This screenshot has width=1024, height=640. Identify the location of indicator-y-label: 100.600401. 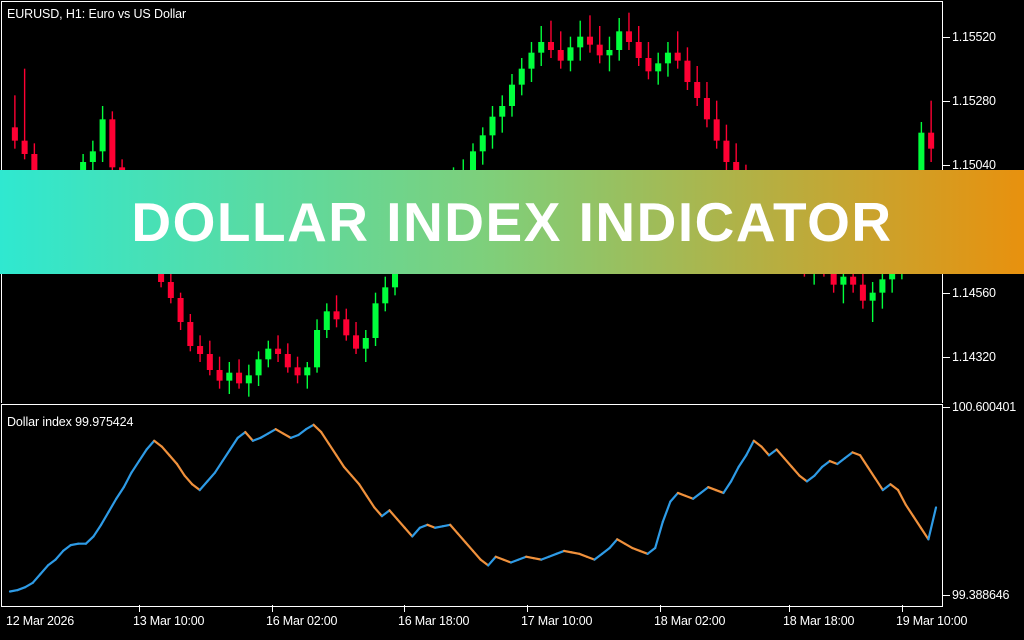
(984, 407).